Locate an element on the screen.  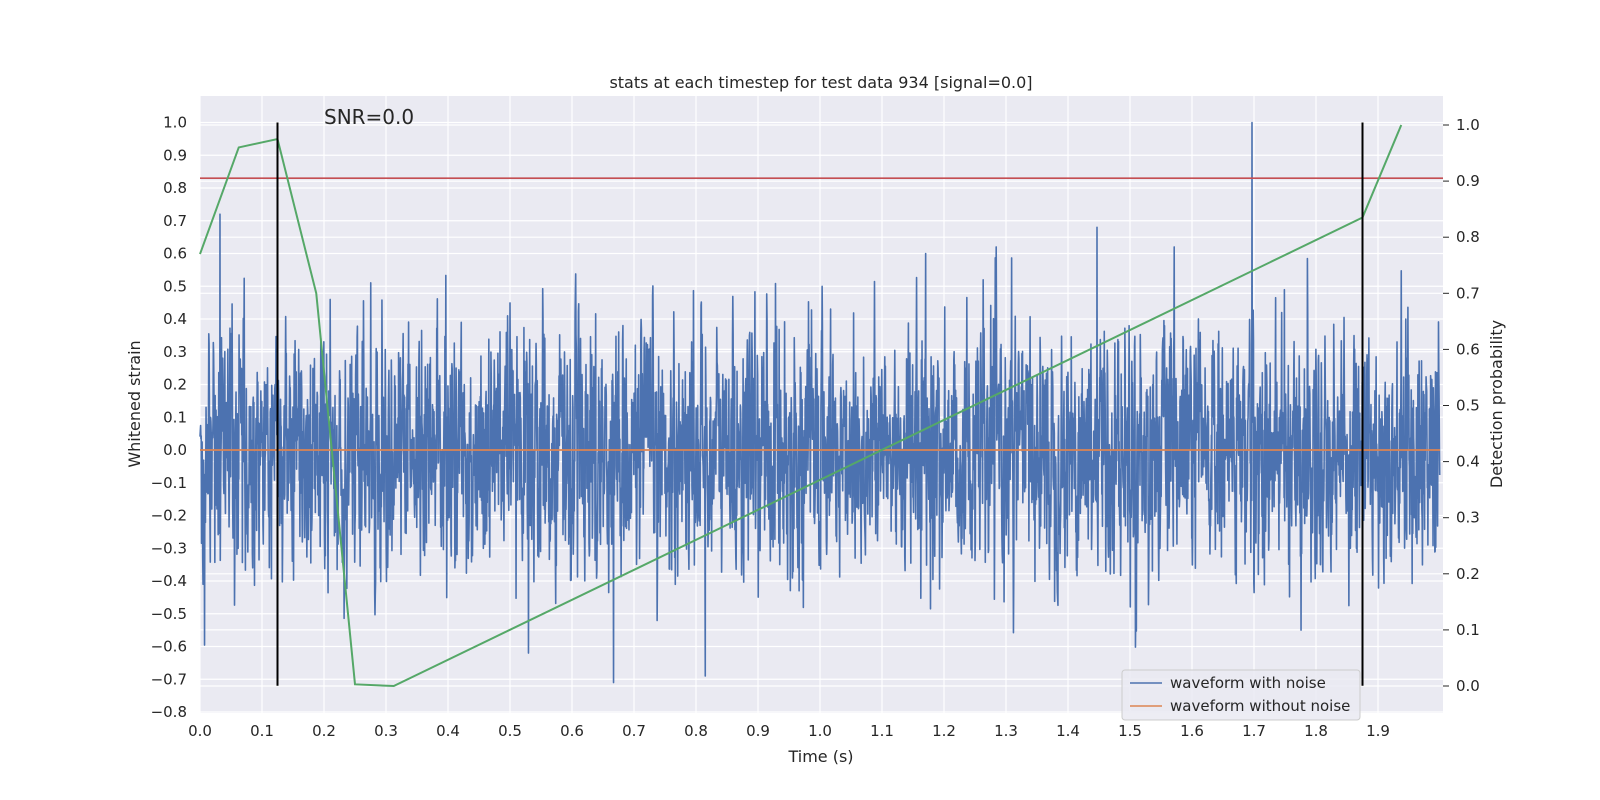
y2-tick-label: 0.1 is located at coordinates (1468, 630).